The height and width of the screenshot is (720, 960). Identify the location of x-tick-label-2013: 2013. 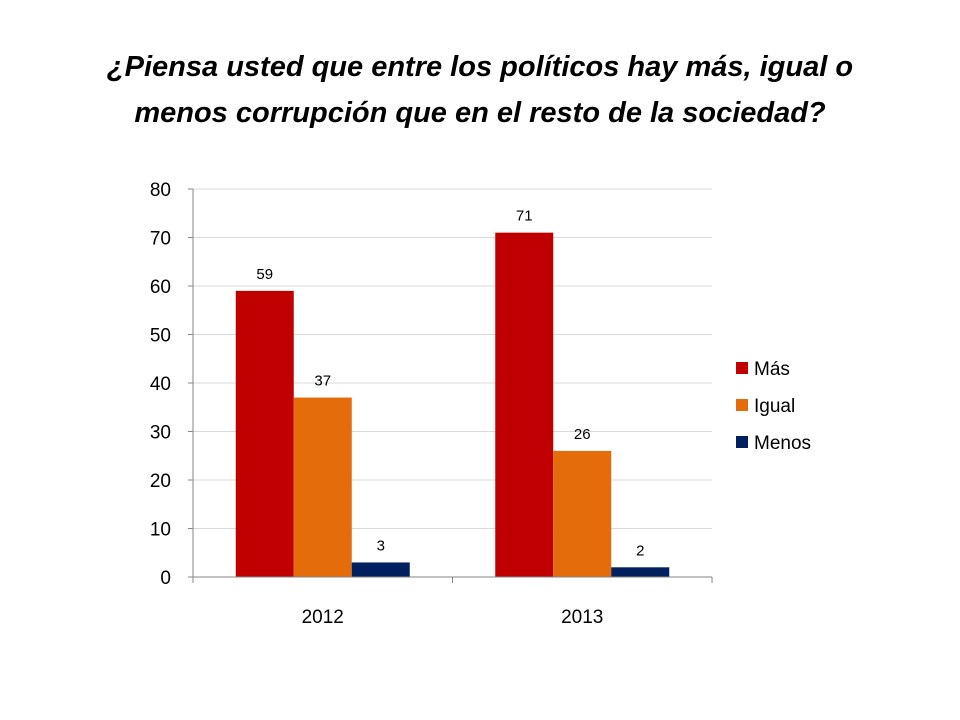
(582, 617).